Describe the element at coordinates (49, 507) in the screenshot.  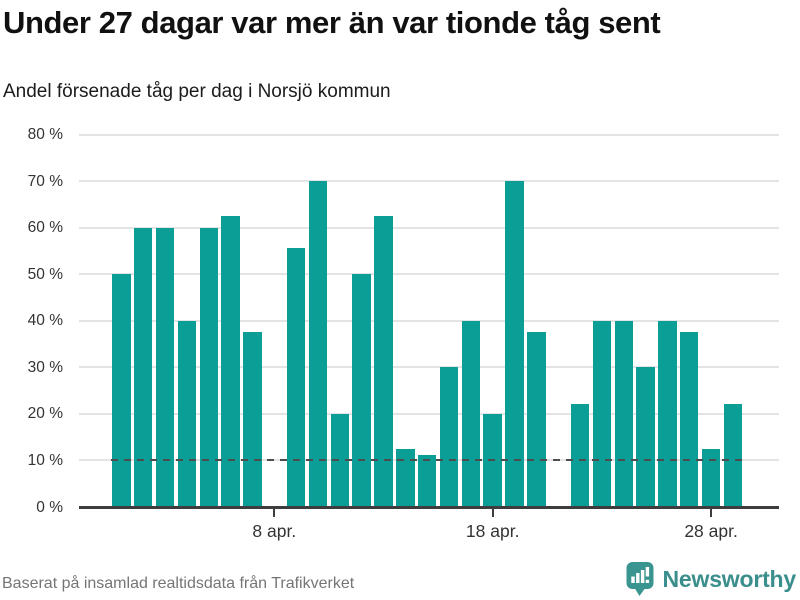
I see `y-tick-label: 0 %` at that location.